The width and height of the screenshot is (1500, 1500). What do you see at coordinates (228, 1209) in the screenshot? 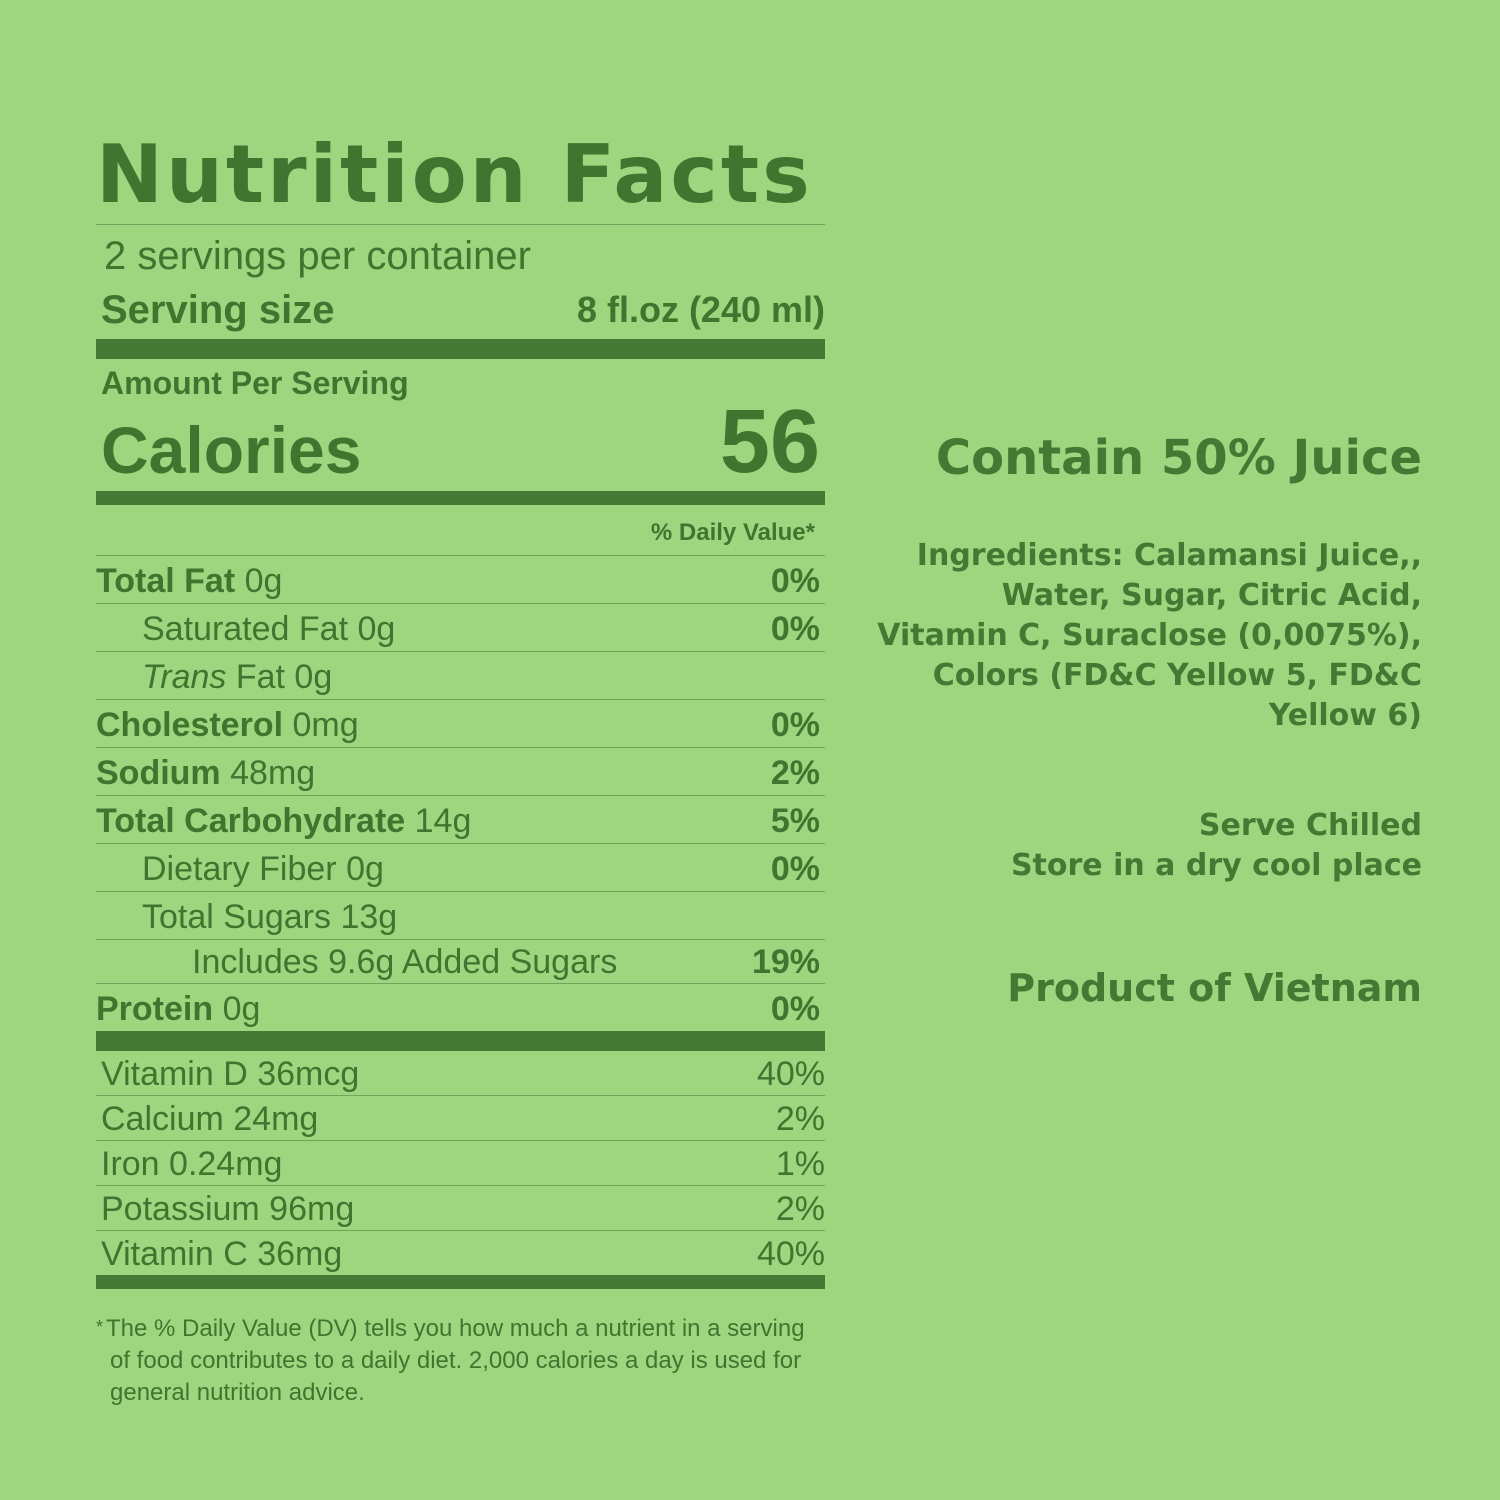
I see `vitamin-text: Potassium 96mg` at bounding box center [228, 1209].